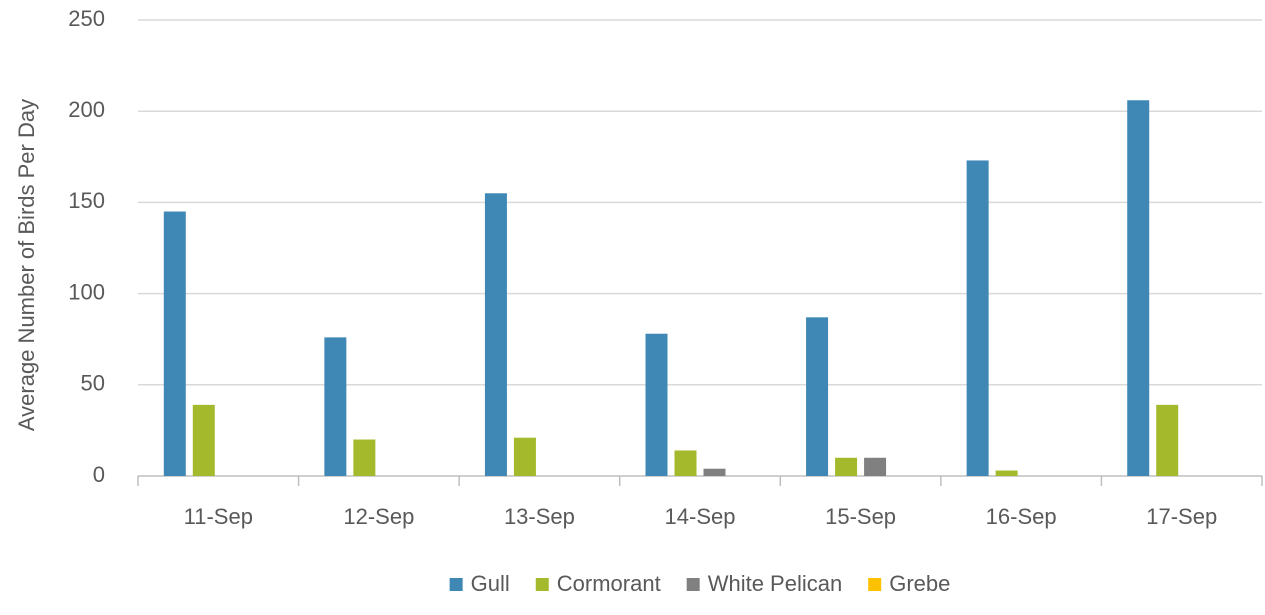 Image resolution: width=1265 pixels, height=615 pixels. Describe the element at coordinates (1021, 516) in the screenshot. I see `x-tick-label: 16-Sep` at that location.